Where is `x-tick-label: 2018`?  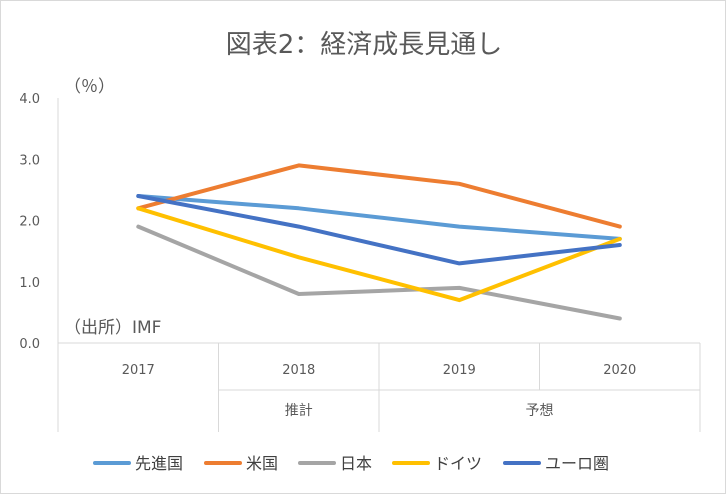
x-tick-label: 2018 is located at coordinates (298, 370).